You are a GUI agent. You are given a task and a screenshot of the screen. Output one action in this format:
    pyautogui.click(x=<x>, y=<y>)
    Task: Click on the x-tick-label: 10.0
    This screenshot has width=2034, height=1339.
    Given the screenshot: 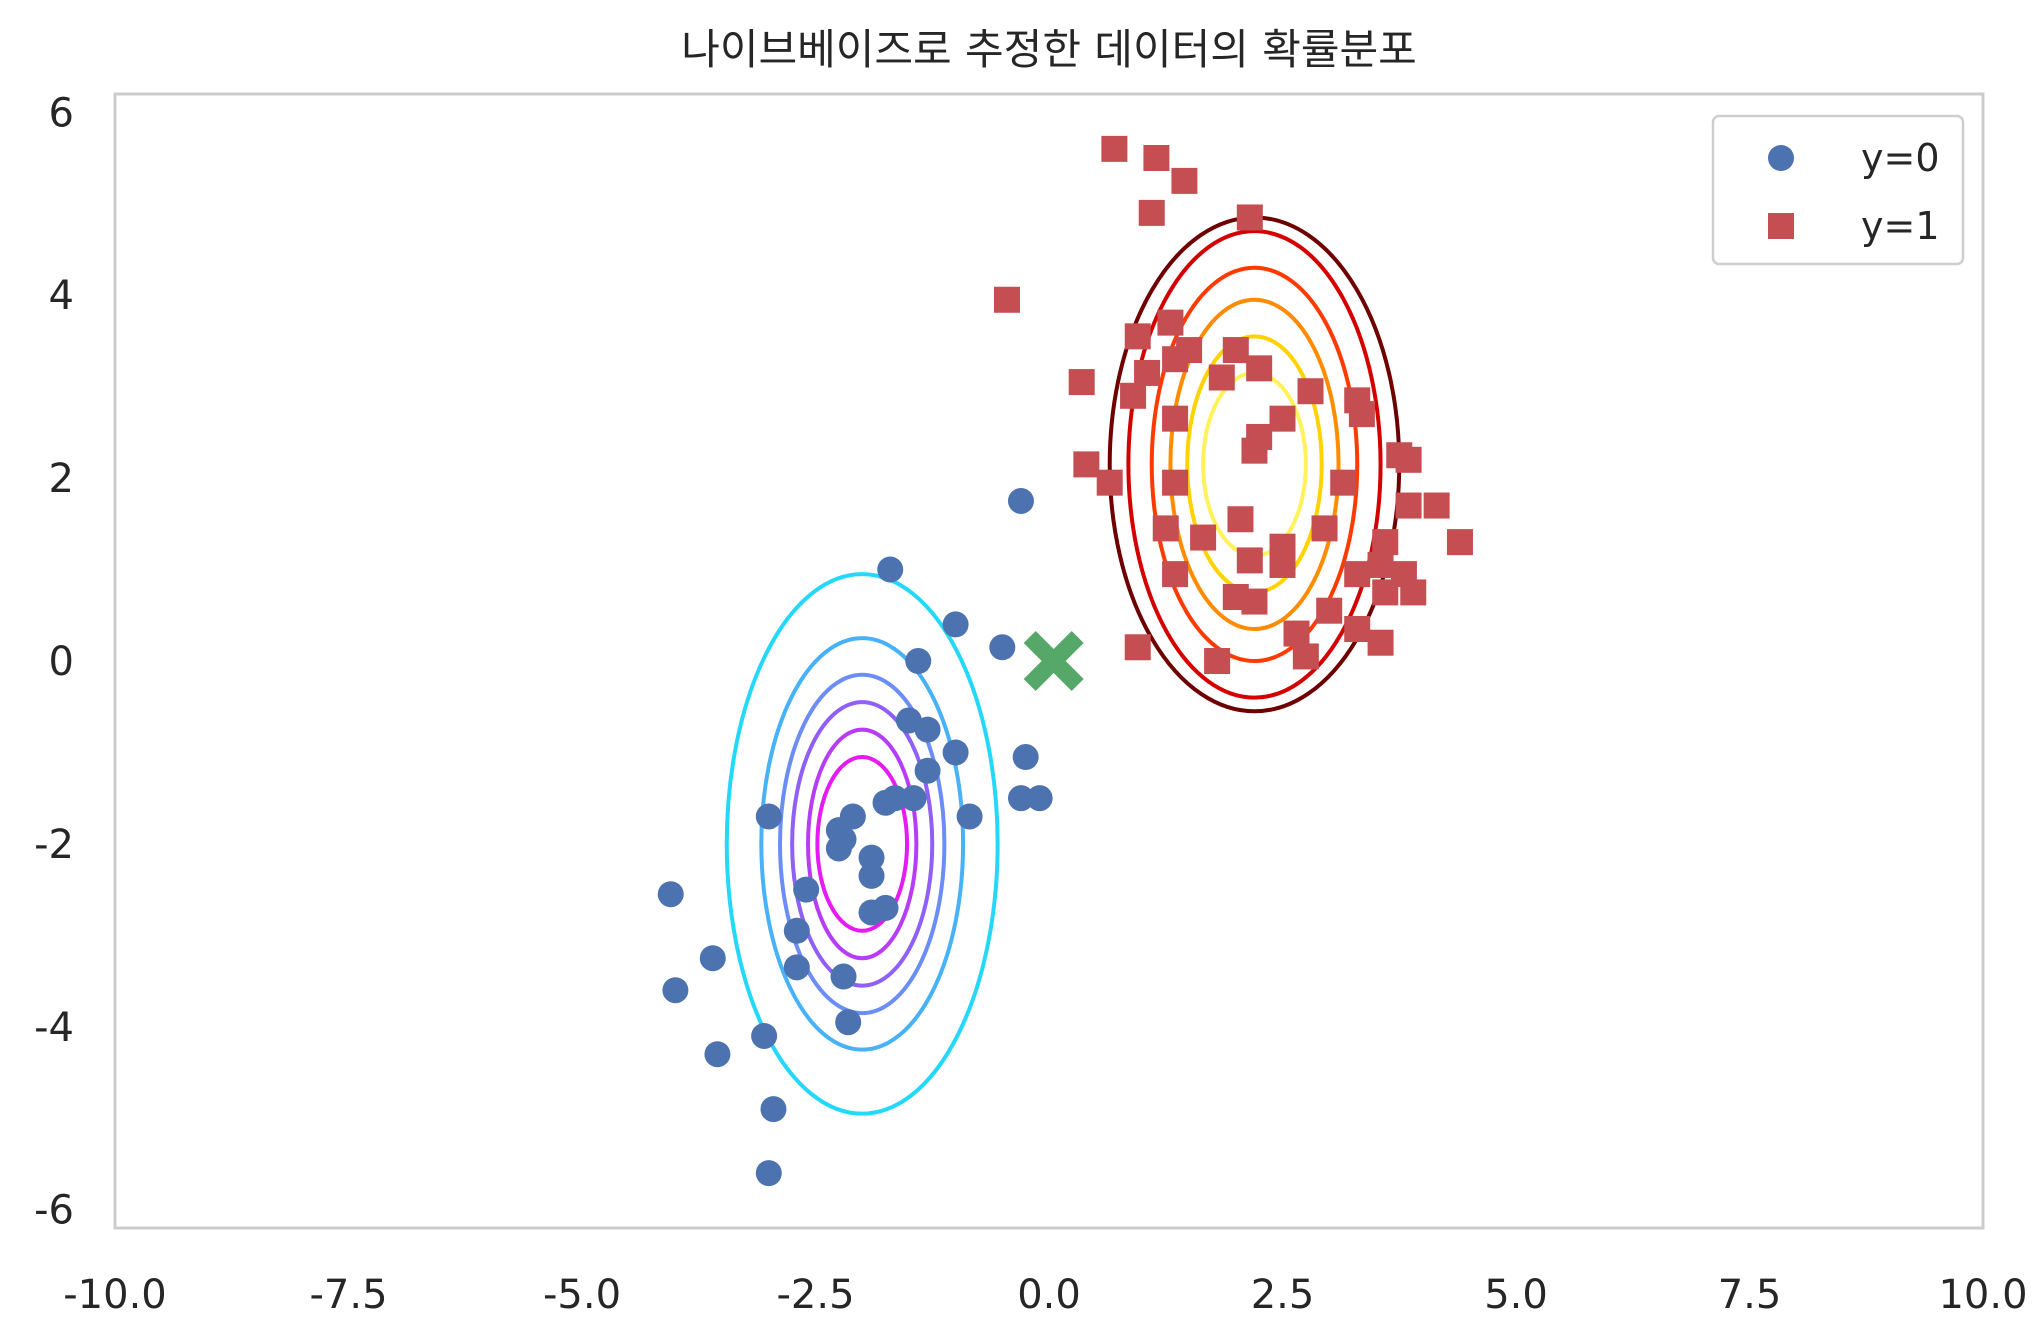 What is the action you would take?
    pyautogui.click(x=1982, y=1295)
    